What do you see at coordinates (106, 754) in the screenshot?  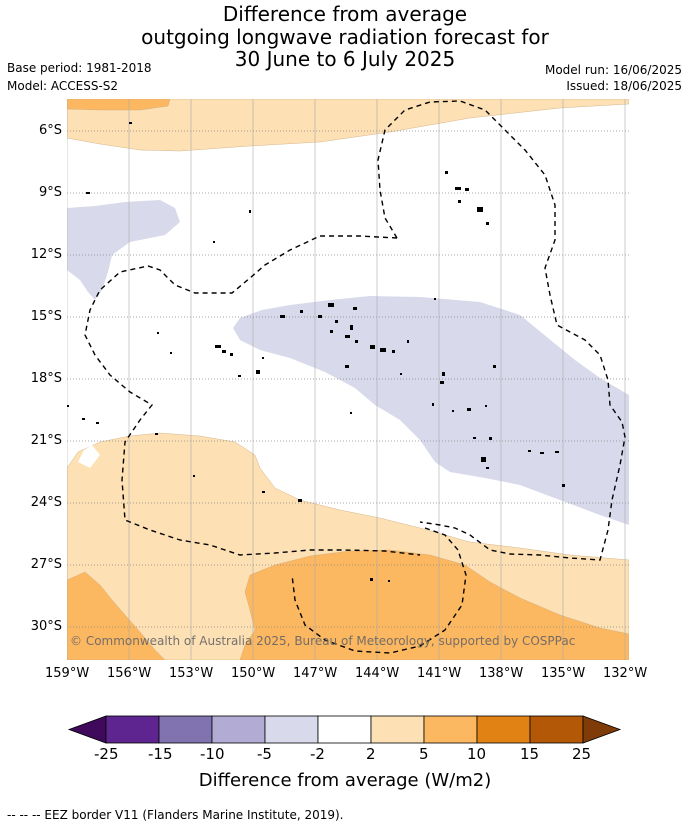 I see `colorbar-label: -25` at bounding box center [106, 754].